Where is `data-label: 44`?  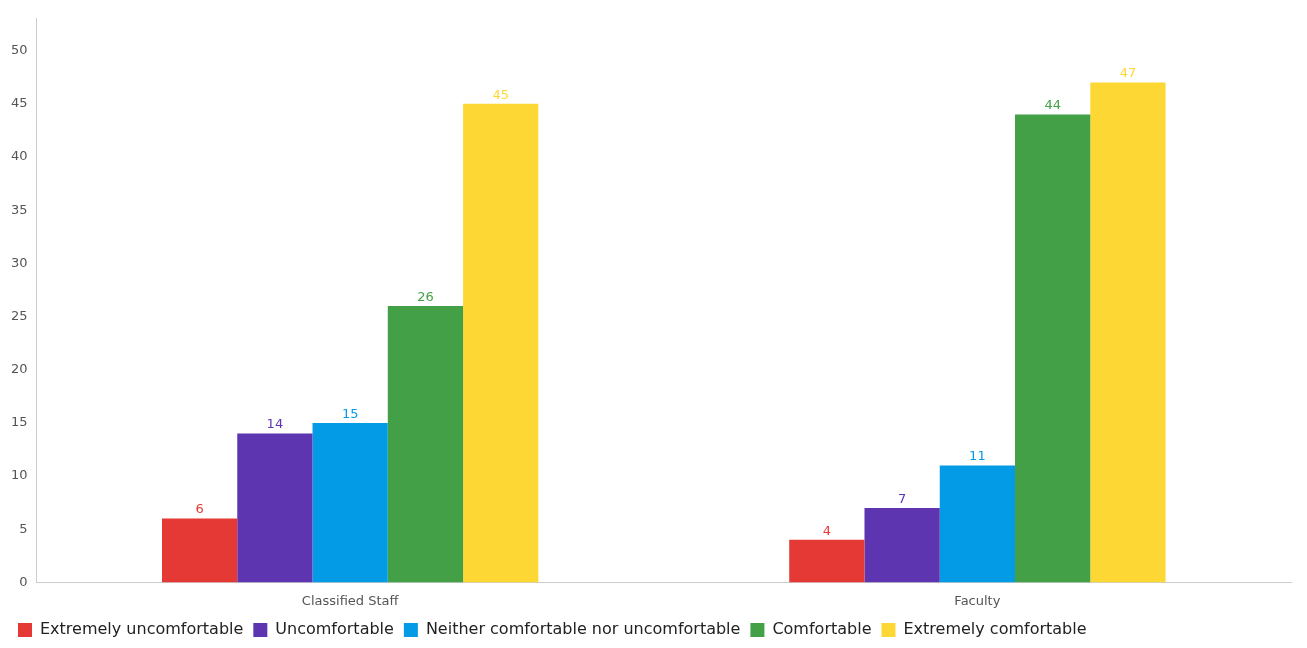
data-label: 44 is located at coordinates (1052, 105).